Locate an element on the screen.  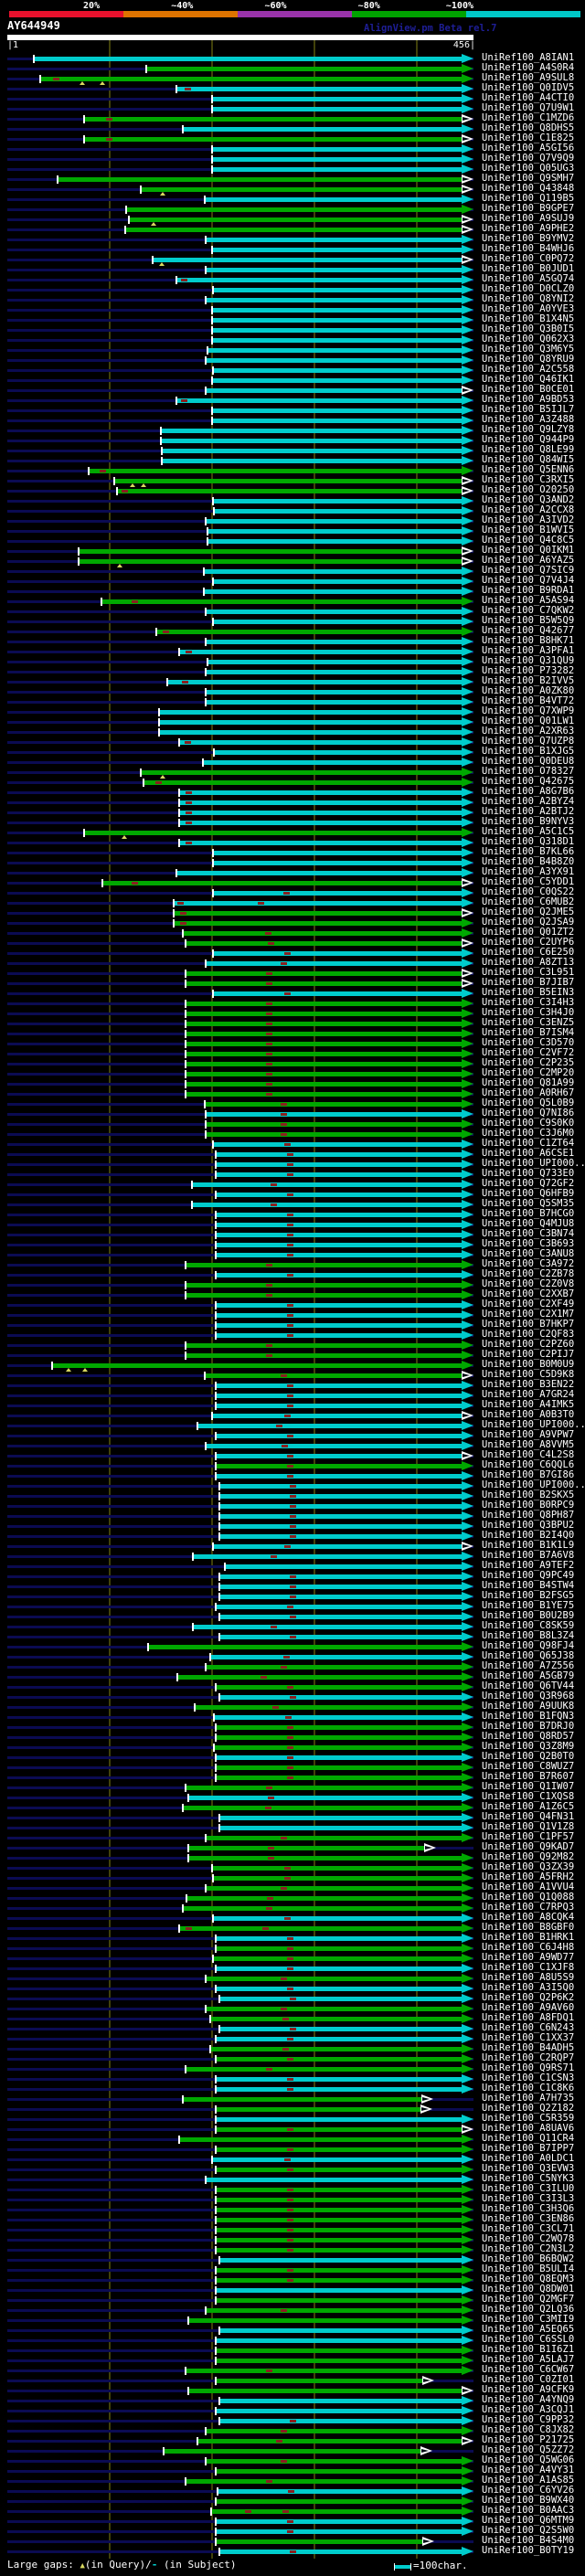
hit-label: UniRef100_A9SUL8 is located at coordinates (529, 77).